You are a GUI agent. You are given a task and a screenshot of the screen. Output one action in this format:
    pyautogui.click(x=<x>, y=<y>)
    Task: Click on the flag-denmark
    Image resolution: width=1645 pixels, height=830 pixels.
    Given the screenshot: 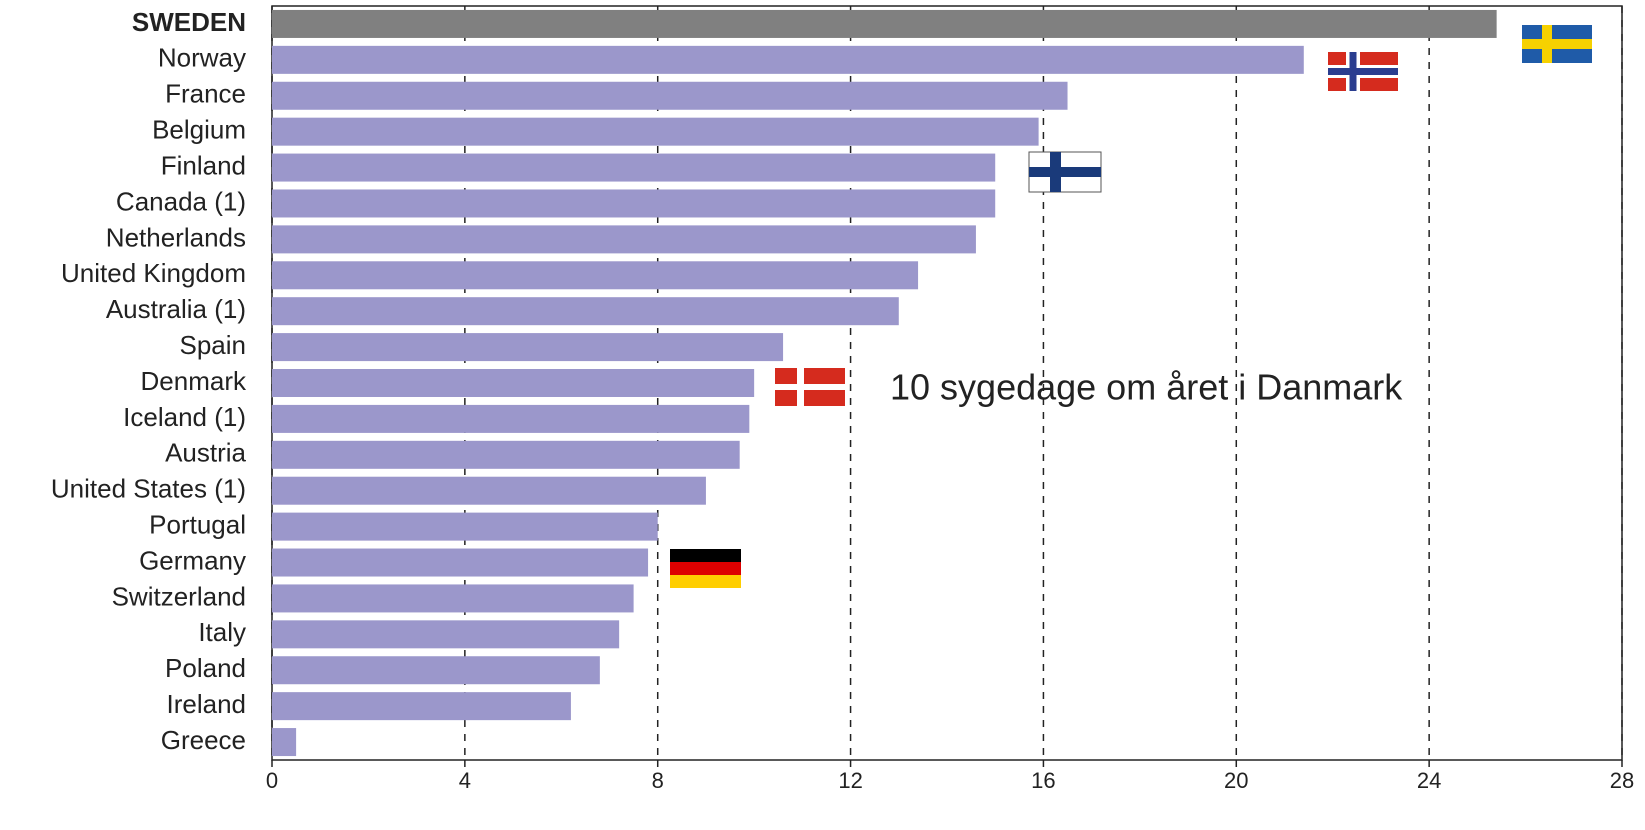 What is the action you would take?
    pyautogui.click(x=810, y=387)
    